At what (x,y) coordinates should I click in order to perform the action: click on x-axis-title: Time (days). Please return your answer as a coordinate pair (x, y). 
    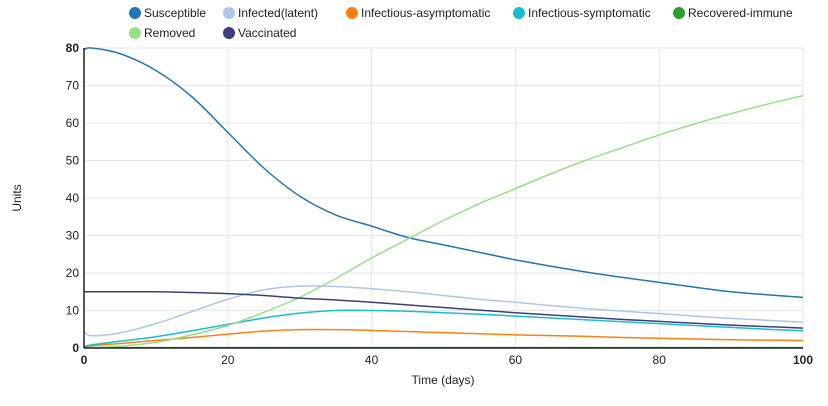
    Looking at the image, I should click on (443, 380).